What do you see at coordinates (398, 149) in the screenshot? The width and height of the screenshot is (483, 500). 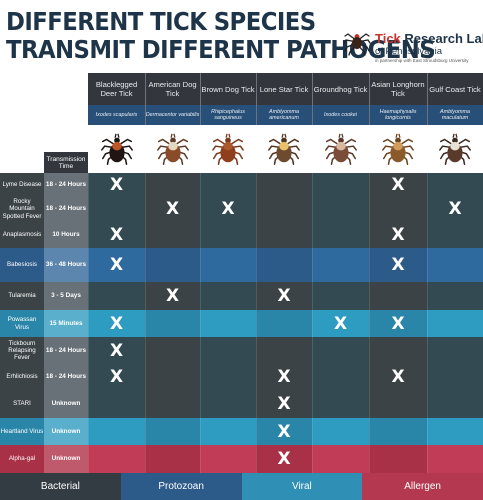 I see `asian-longhorn-tick-icon` at bounding box center [398, 149].